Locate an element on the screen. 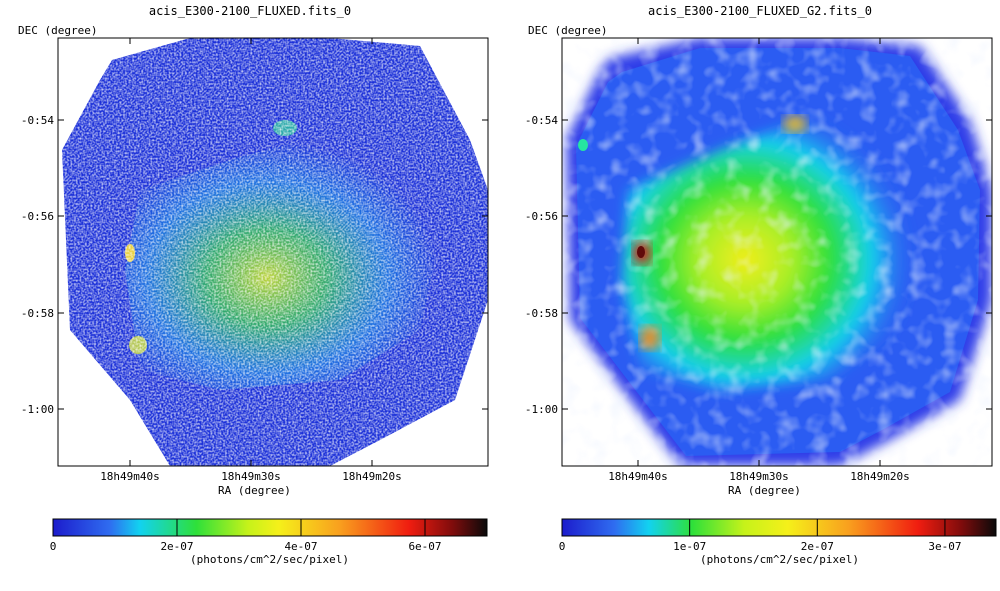 Image resolution: width=1000 pixels, height=591 pixels. left-colorbar-tick-label: 2e-07 is located at coordinates (176, 546).